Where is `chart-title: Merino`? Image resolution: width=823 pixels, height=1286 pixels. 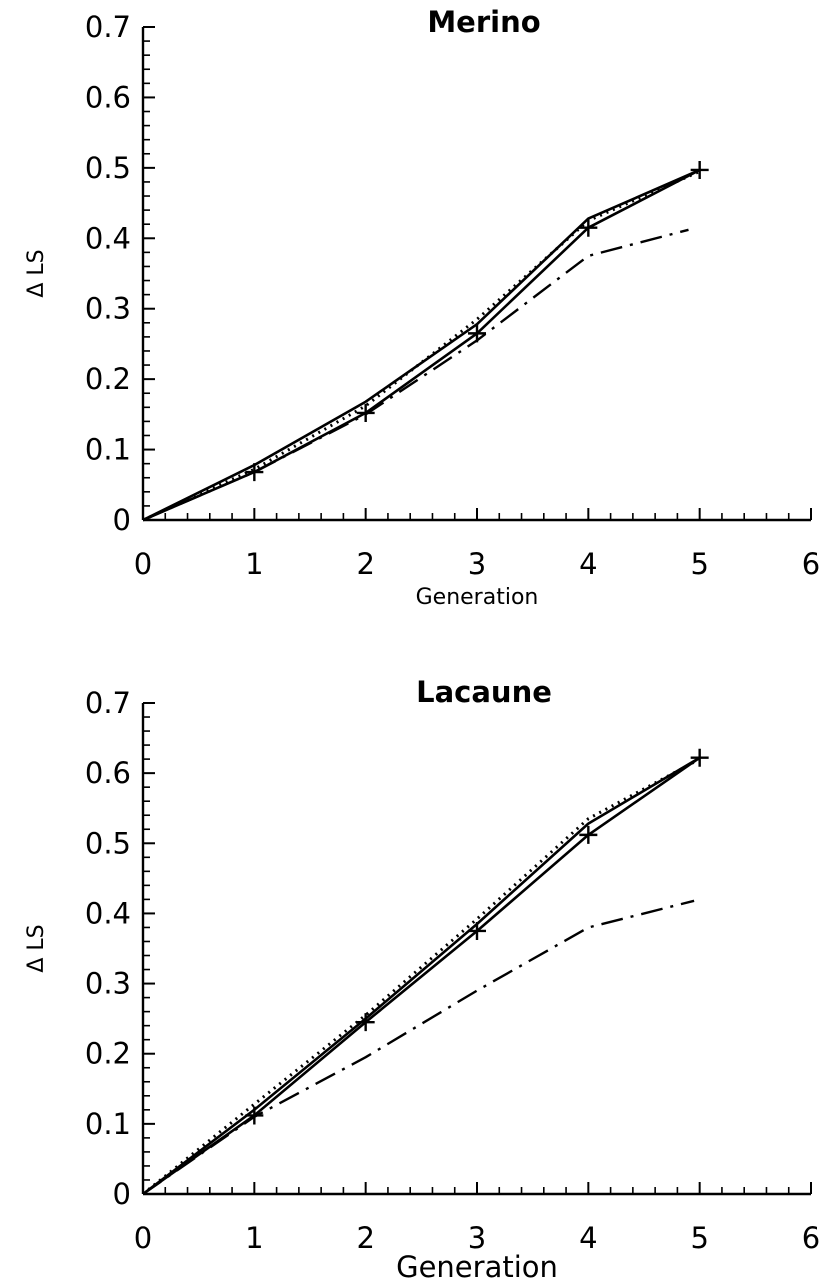
chart-title: Merino is located at coordinates (483, 22).